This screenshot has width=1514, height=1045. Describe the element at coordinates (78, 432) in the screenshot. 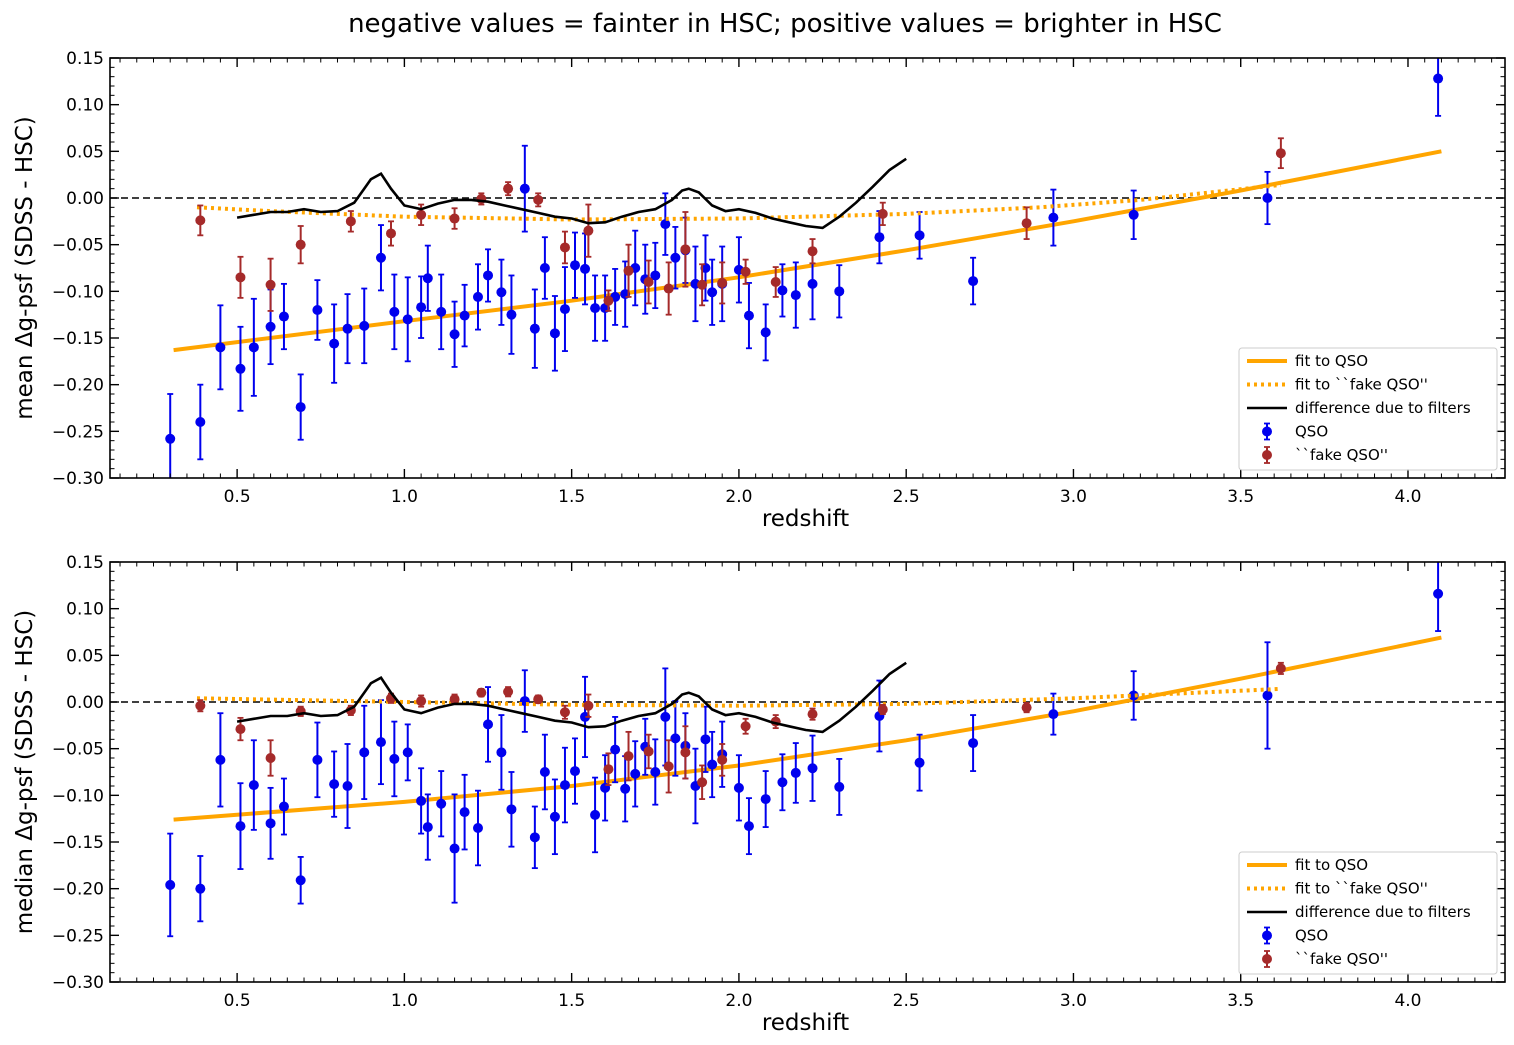

I see `y-tick-label: −0.25` at that location.